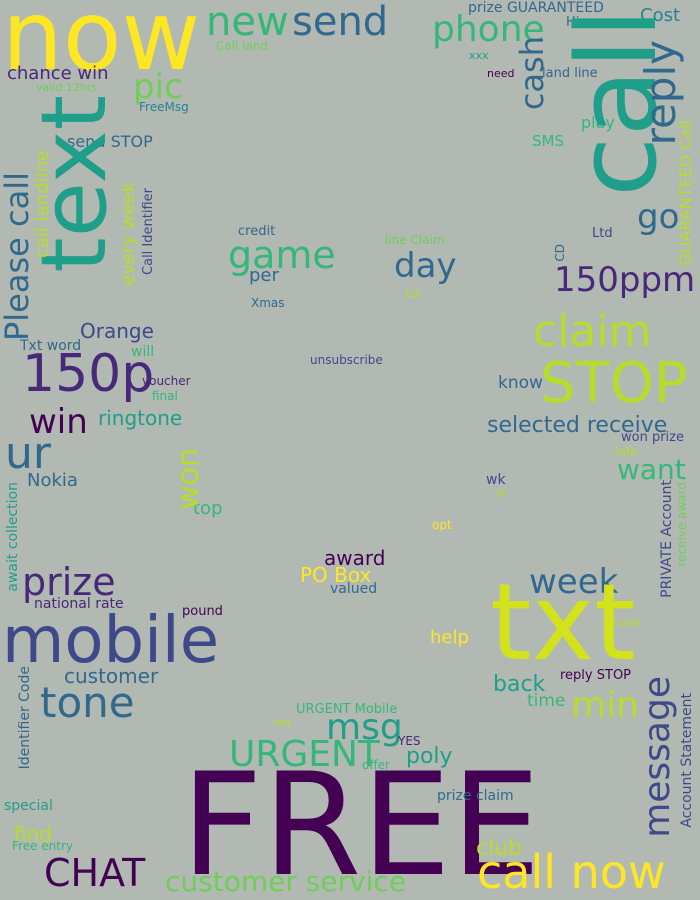 Image resolution: width=700 pixels, height=900 pixels. What do you see at coordinates (286, 881) in the screenshot?
I see `word-customer-service: customer service` at bounding box center [286, 881].